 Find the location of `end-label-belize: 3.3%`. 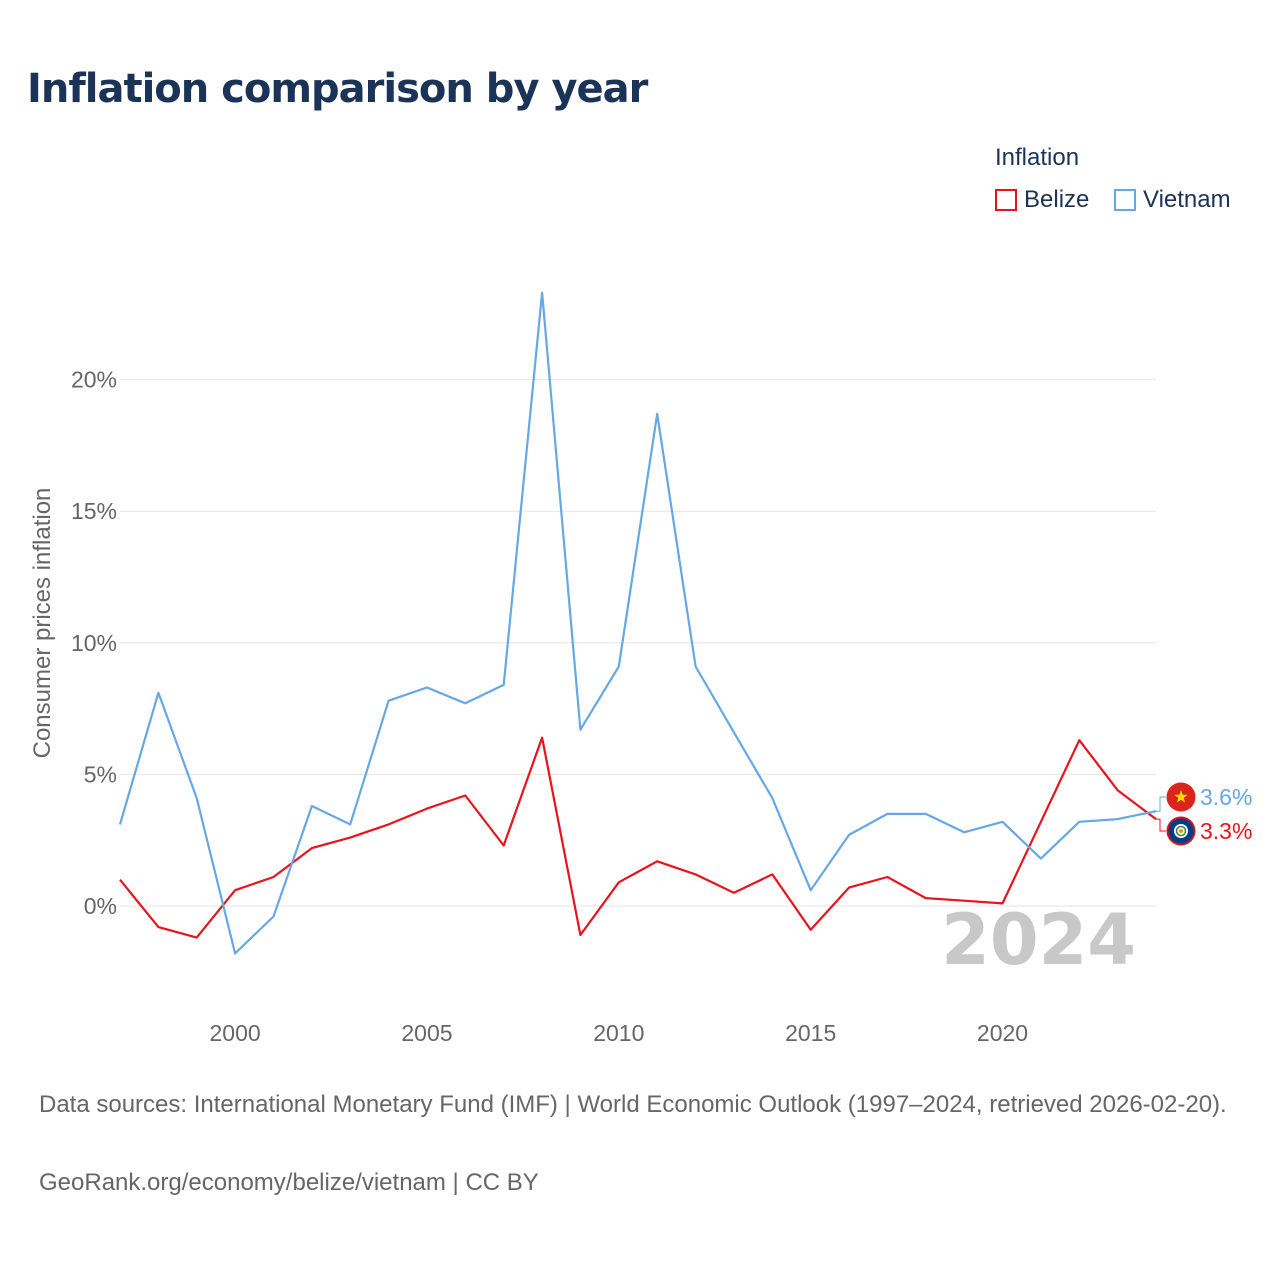

end-label-belize: 3.3% is located at coordinates (1226, 831).